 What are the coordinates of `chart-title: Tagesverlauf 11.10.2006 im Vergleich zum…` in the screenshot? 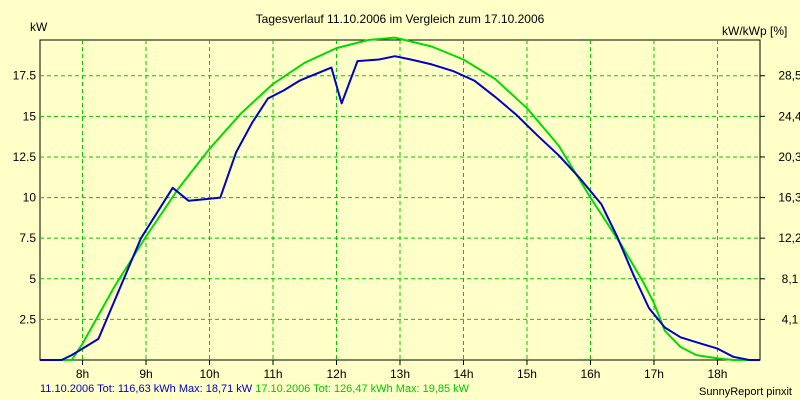 It's located at (400, 19).